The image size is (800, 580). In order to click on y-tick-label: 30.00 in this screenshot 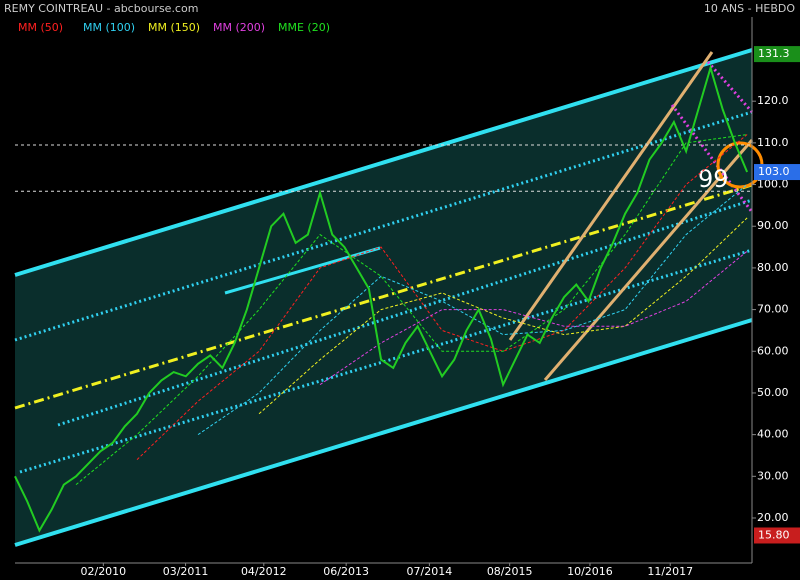, I will do `click(773, 475)`.